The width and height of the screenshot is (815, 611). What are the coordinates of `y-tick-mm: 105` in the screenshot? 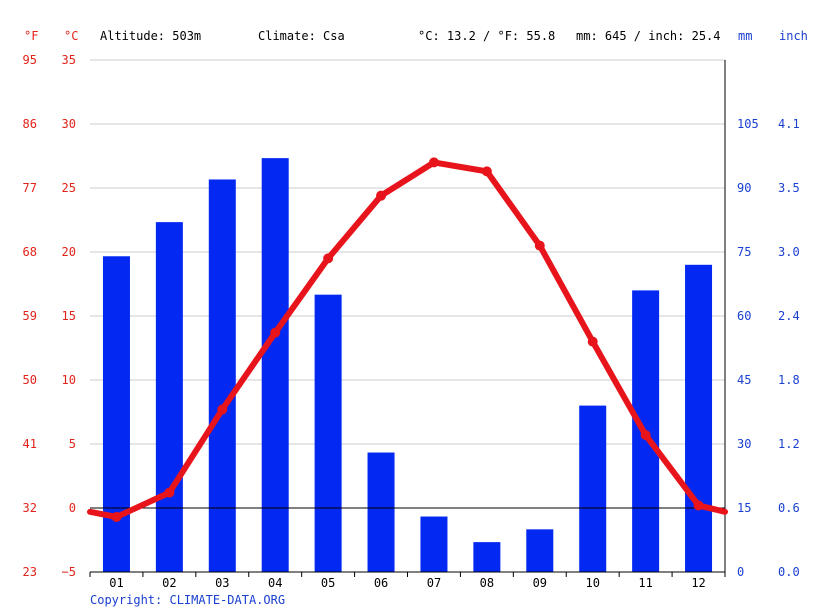 It's located at (748, 124).